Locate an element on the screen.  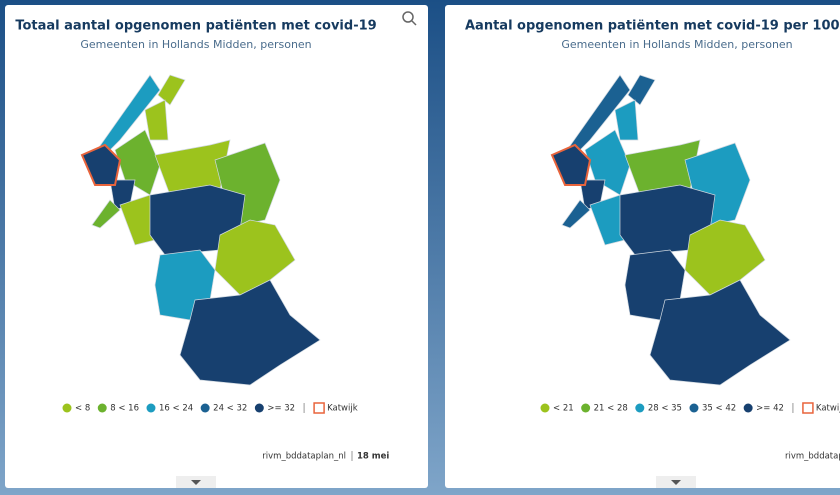
zoom-icon is located at coordinates (409, 18).